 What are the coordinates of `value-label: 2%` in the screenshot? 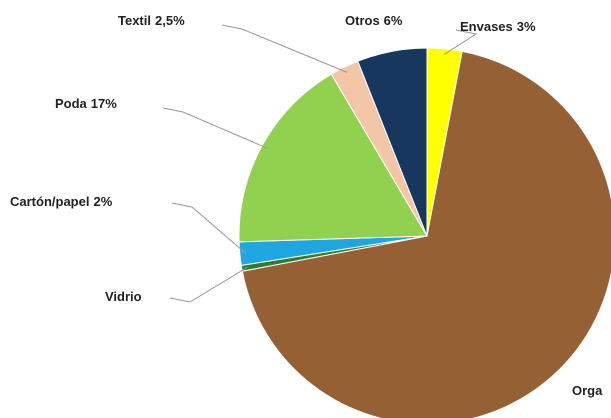 It's located at (102, 201).